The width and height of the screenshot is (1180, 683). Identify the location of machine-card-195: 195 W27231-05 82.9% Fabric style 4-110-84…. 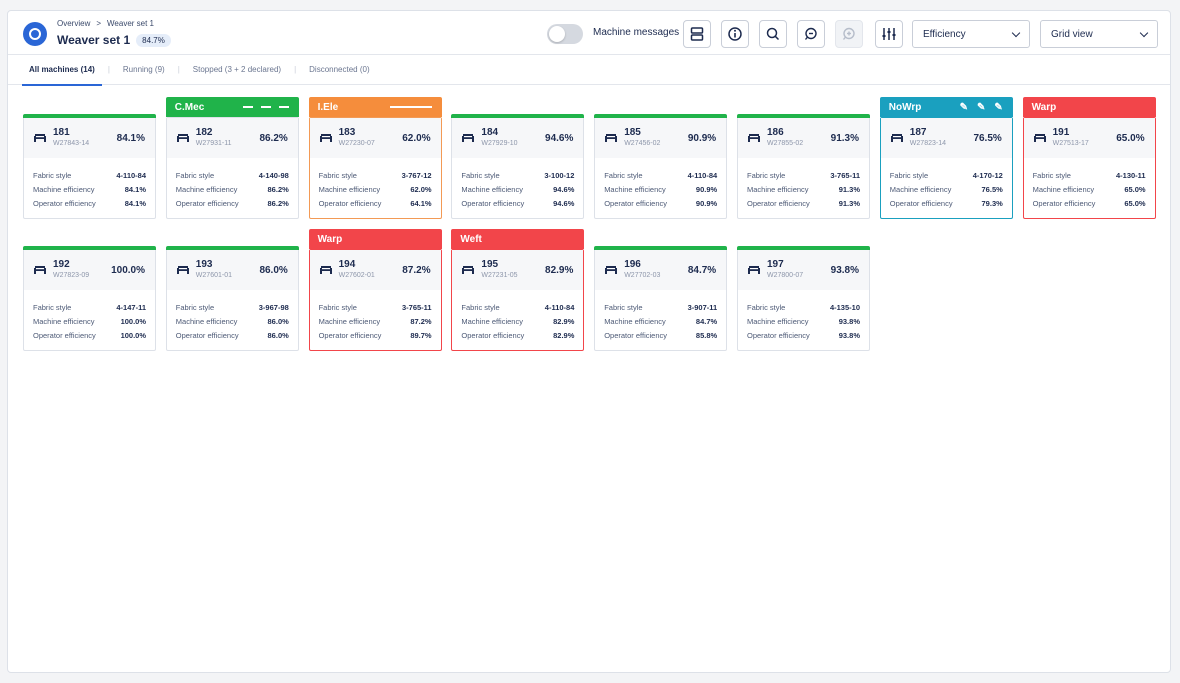
(518, 290).